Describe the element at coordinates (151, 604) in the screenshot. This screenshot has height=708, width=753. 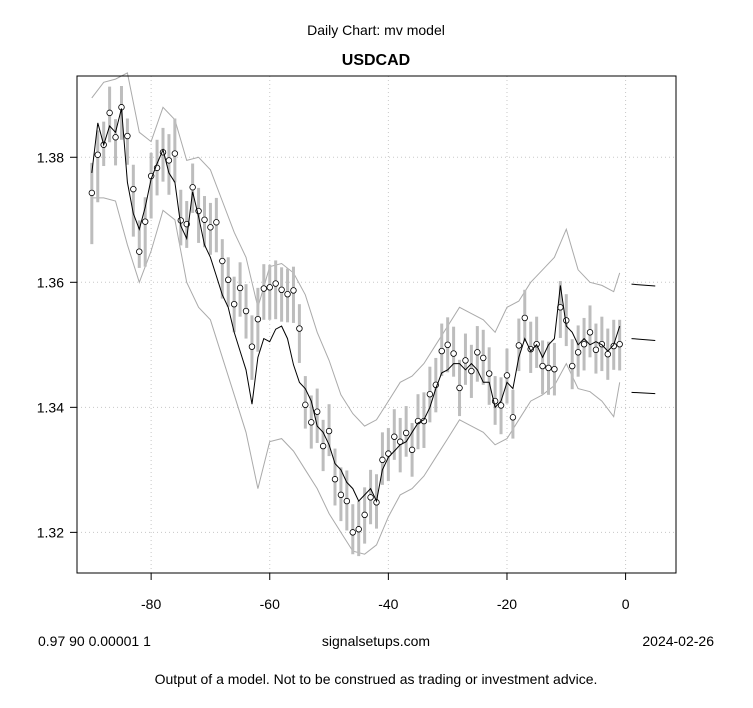
I see `x-tick-label: -80` at that location.